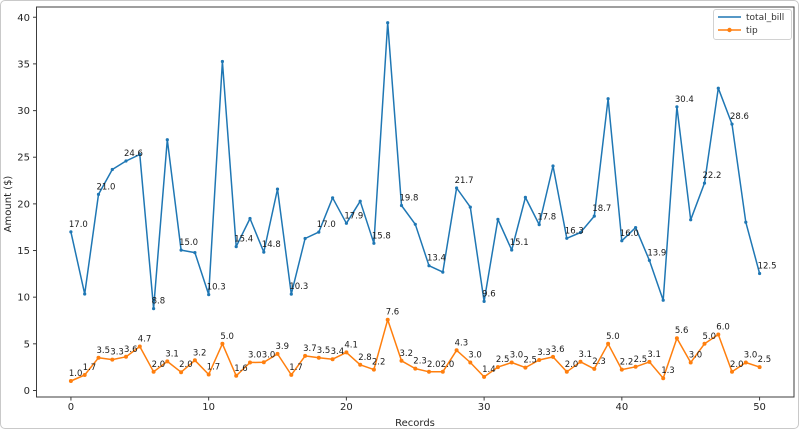 Image resolution: width=799 pixels, height=429 pixels. What do you see at coordinates (106, 187) in the screenshot?
I see `total-bill-point-label: 21.0` at bounding box center [106, 187].